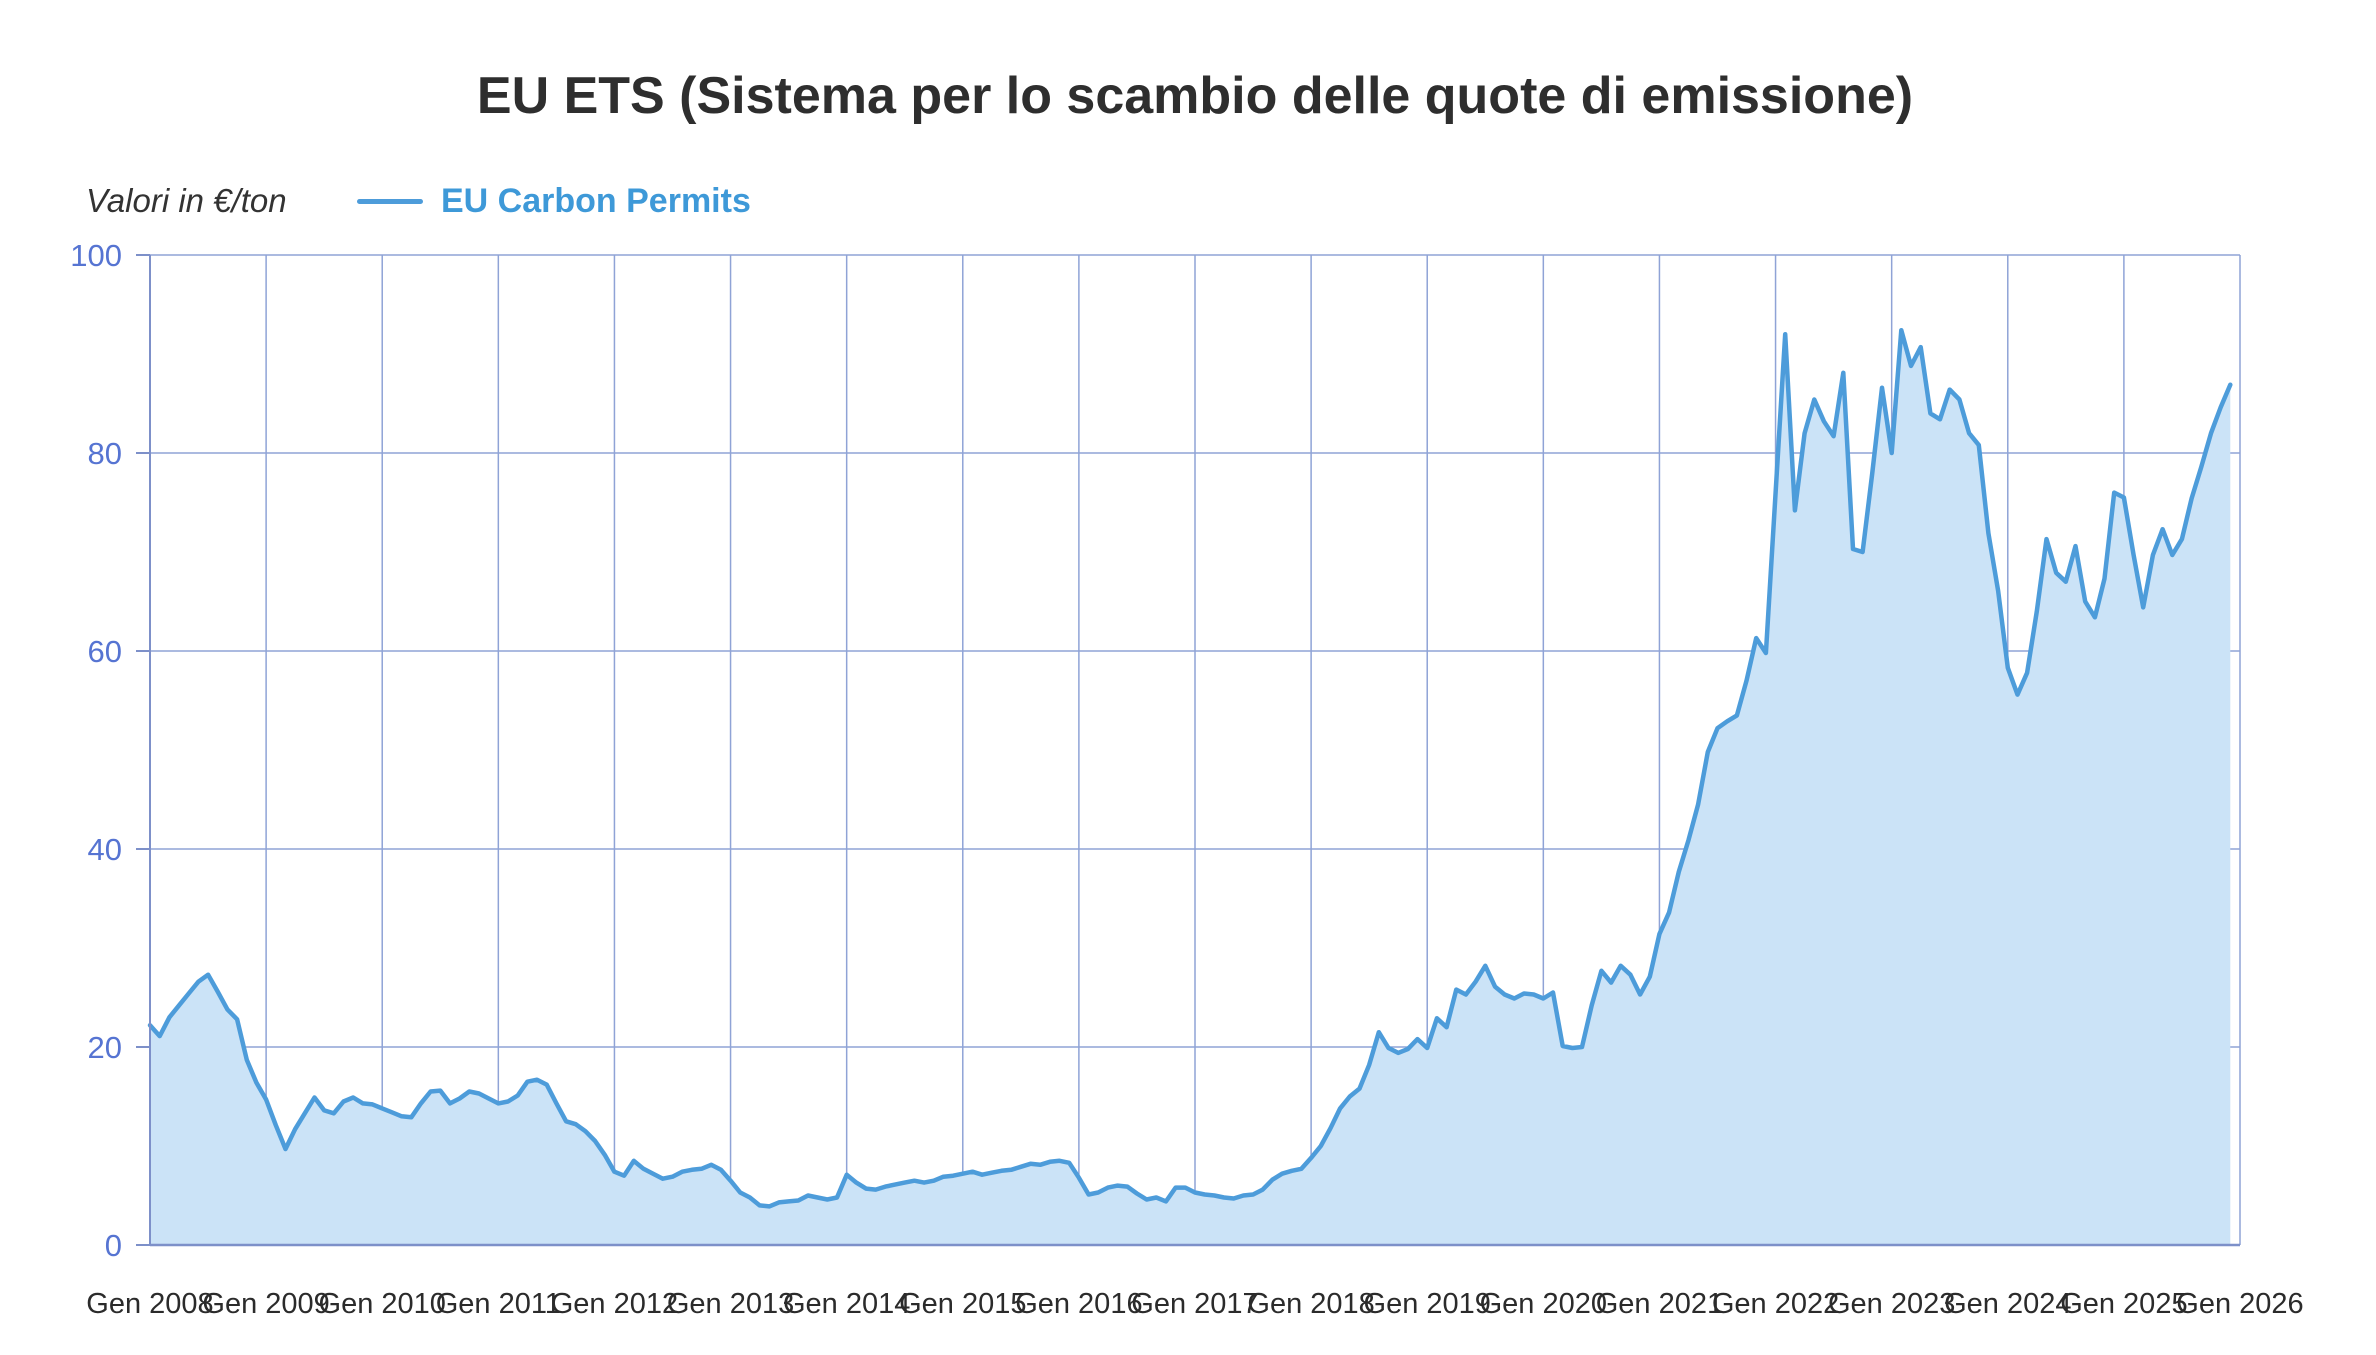  What do you see at coordinates (962, 1304) in the screenshot?
I see `x-tick-label-2015: Gen 2015` at bounding box center [962, 1304].